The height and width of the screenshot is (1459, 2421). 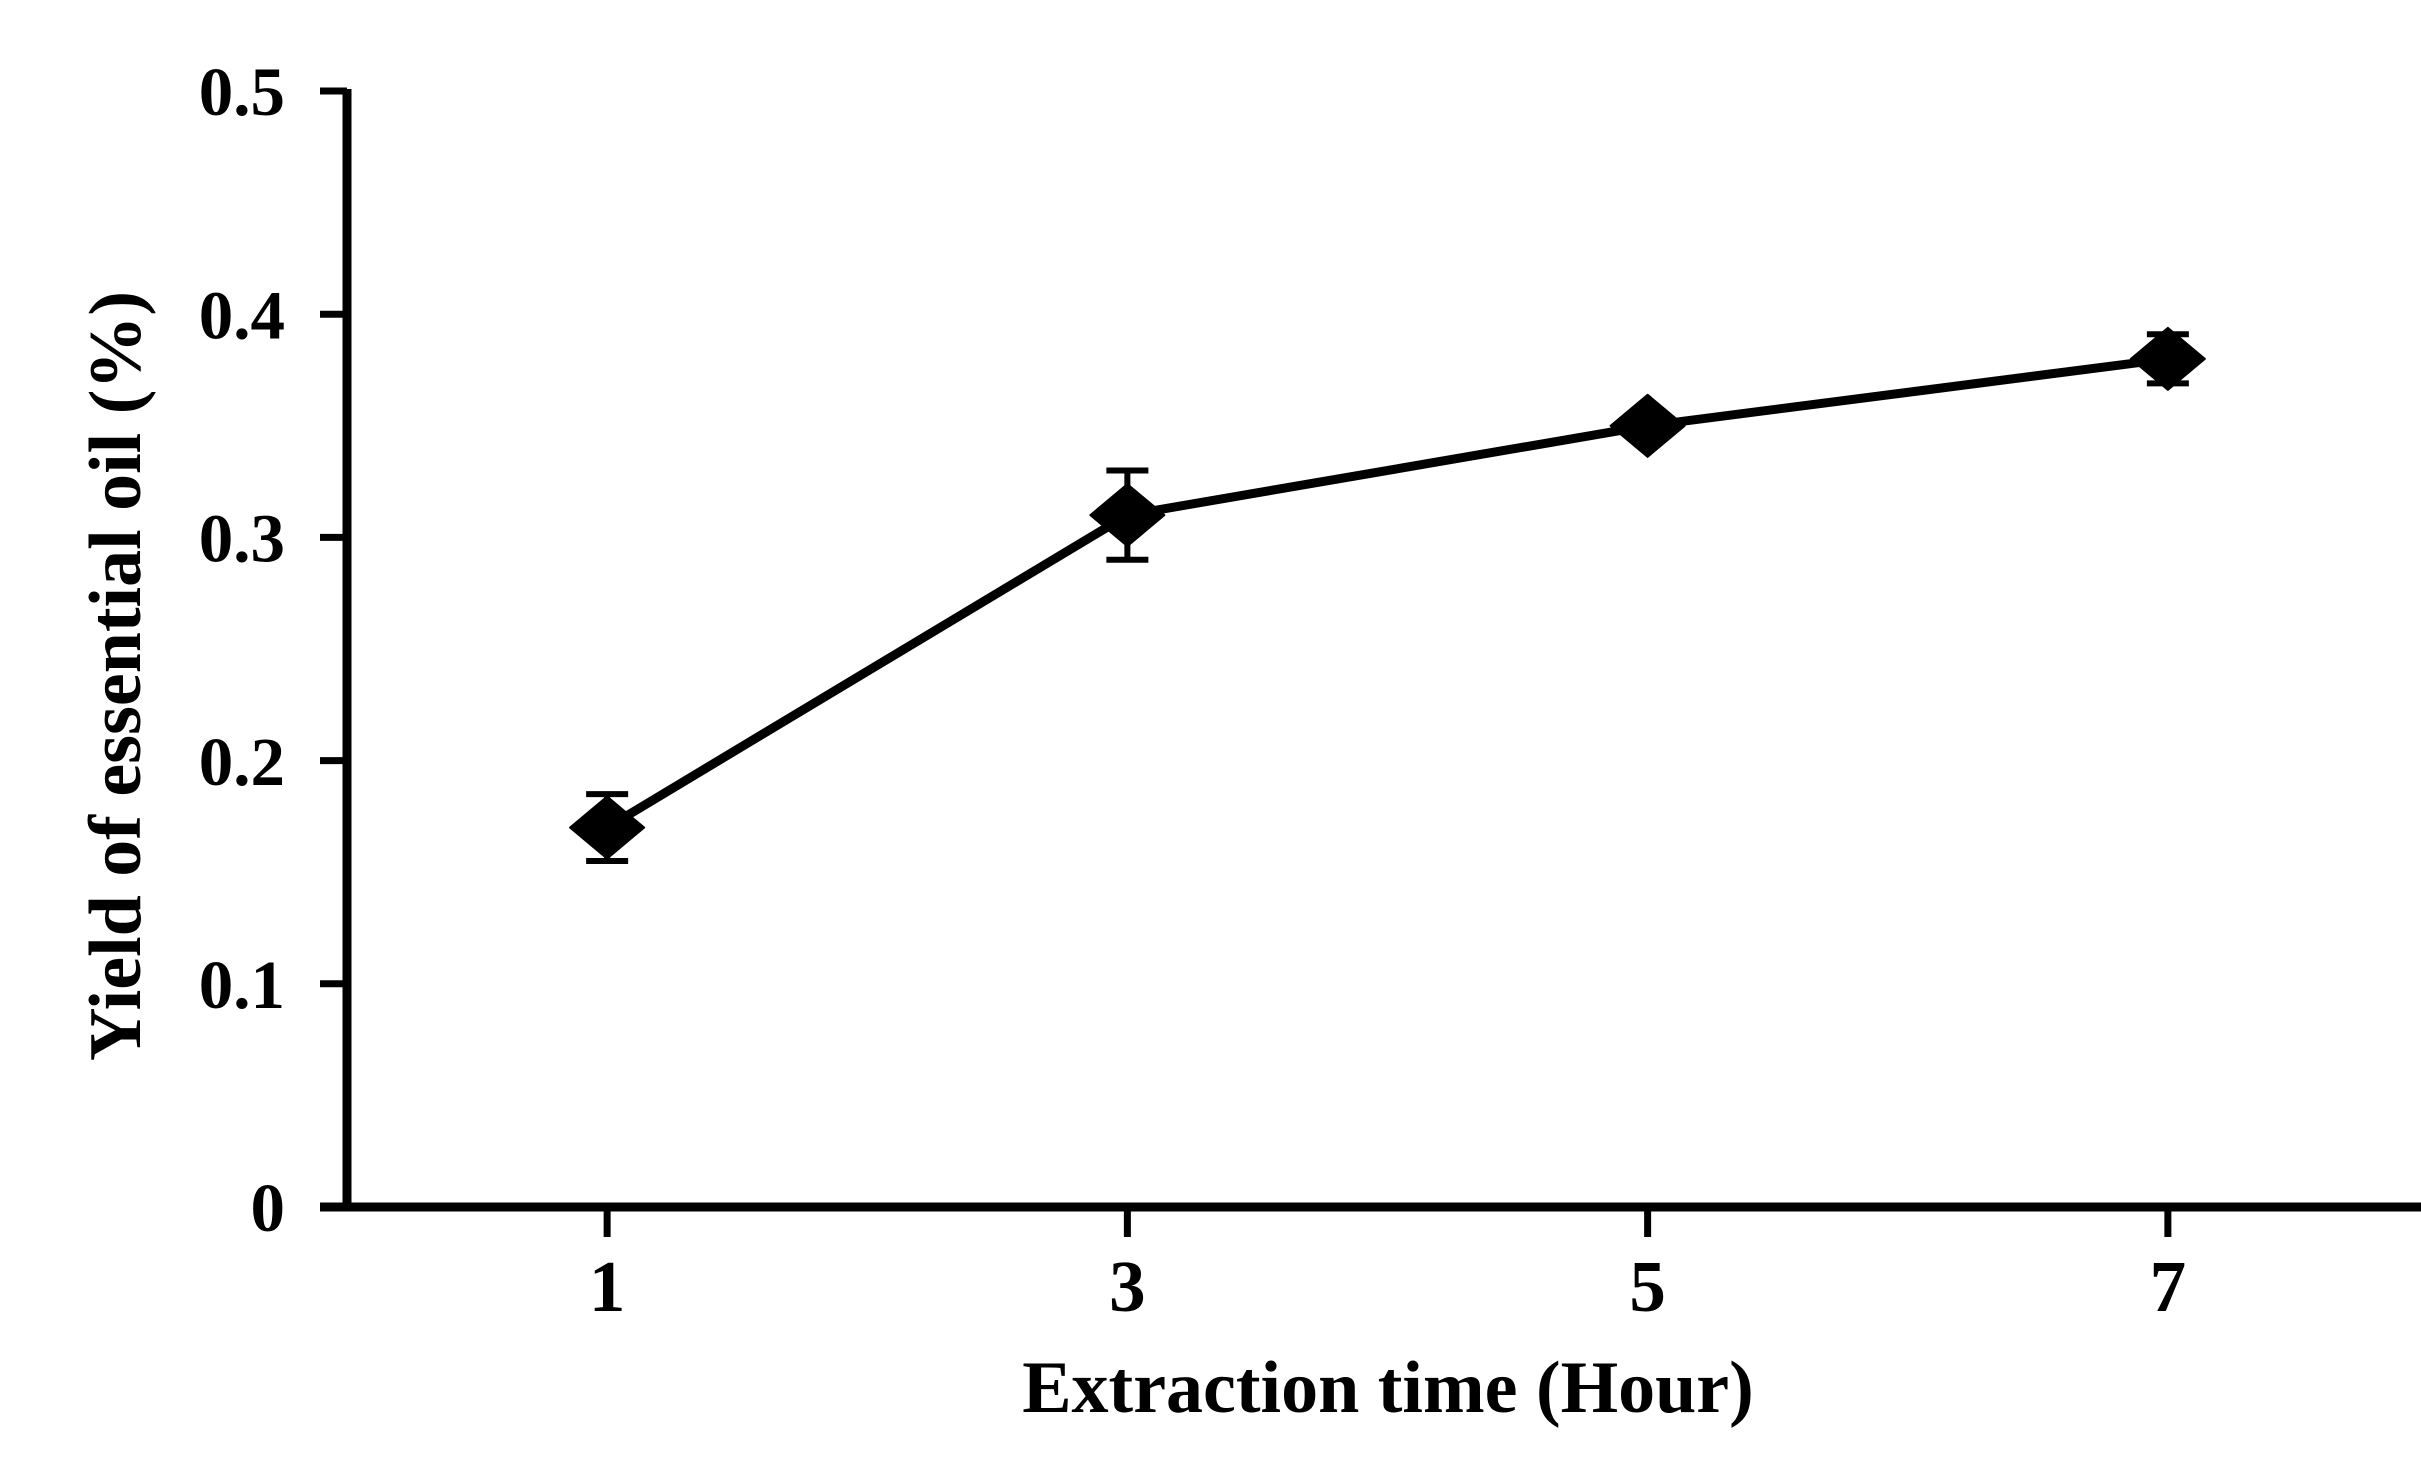 I want to click on y-tick-label: 0.1, so click(x=242, y=985).